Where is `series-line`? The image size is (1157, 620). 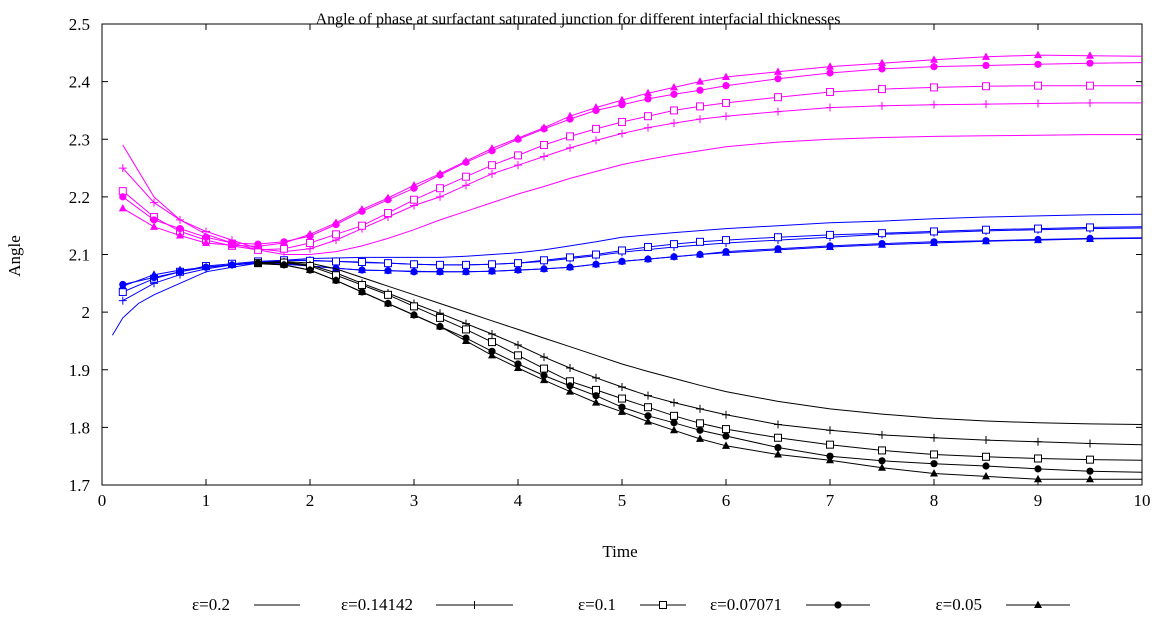 series-line is located at coordinates (632, 259).